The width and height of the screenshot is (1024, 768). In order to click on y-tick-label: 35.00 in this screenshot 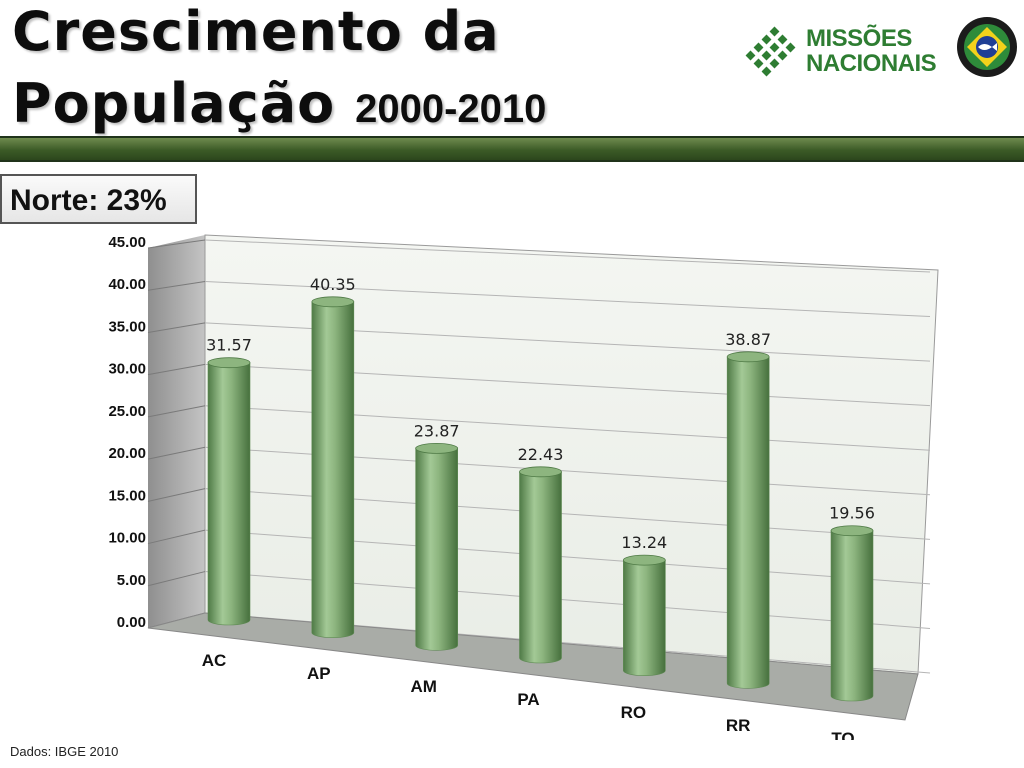, I will do `click(127, 326)`.